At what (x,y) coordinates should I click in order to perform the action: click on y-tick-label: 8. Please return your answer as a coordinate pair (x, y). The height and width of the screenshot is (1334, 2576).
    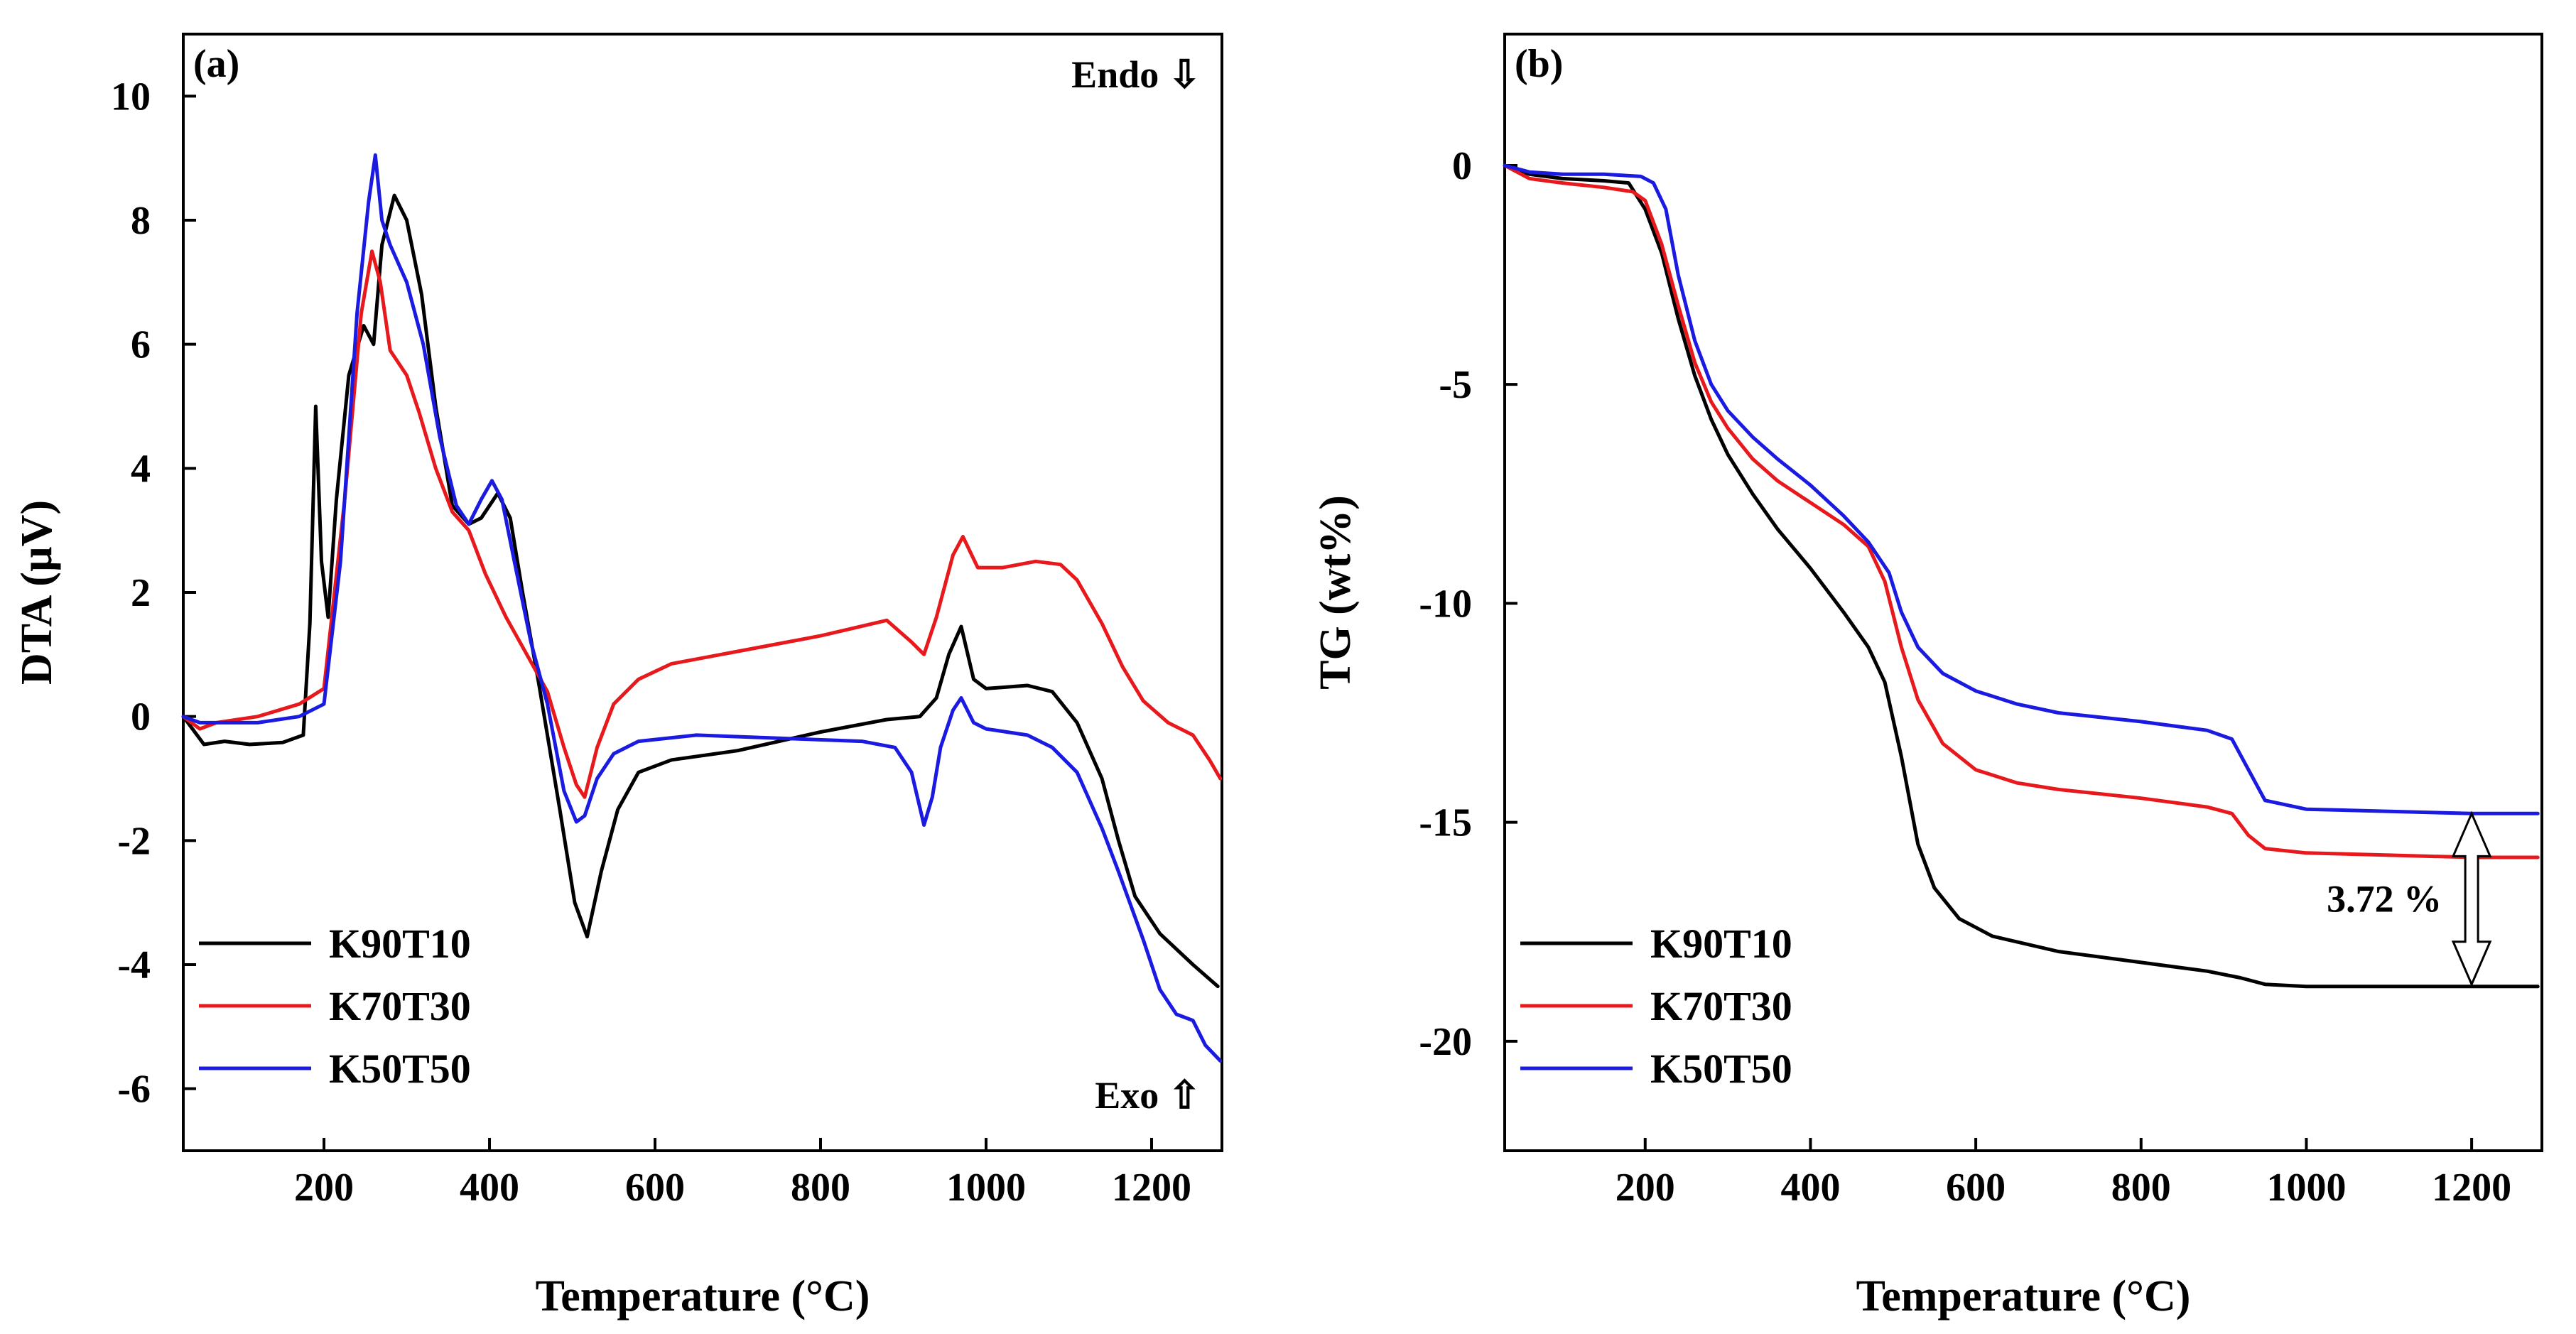
    Looking at the image, I should click on (141, 221).